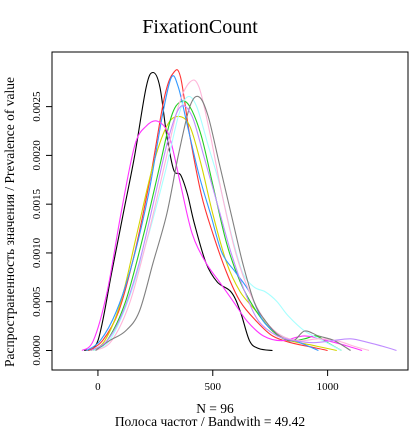  Describe the element at coordinates (213, 387) in the screenshot. I see `x-tick-label: 500` at that location.